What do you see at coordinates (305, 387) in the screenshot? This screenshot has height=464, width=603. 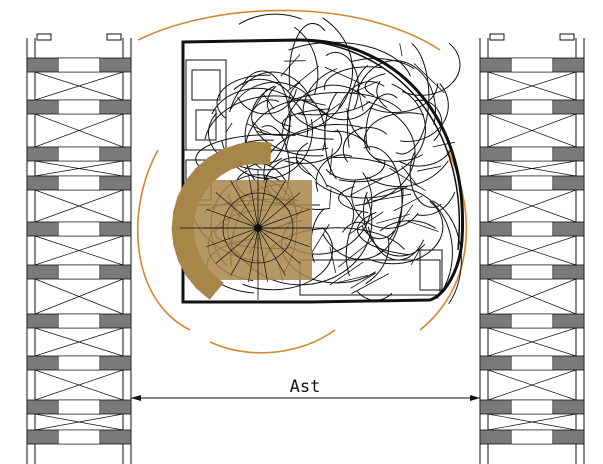 I see `aisle-width-label: Ast` at bounding box center [305, 387].